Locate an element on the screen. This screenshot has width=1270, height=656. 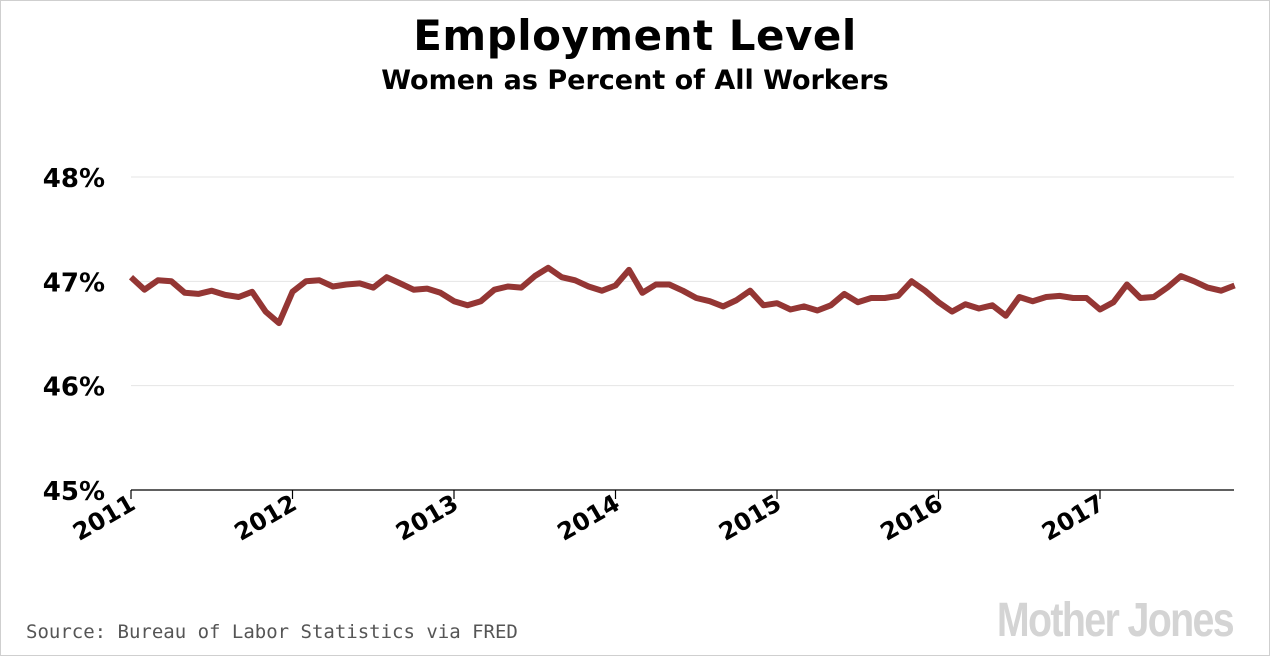
x-tick-label: 2017 is located at coordinates (1073, 518).